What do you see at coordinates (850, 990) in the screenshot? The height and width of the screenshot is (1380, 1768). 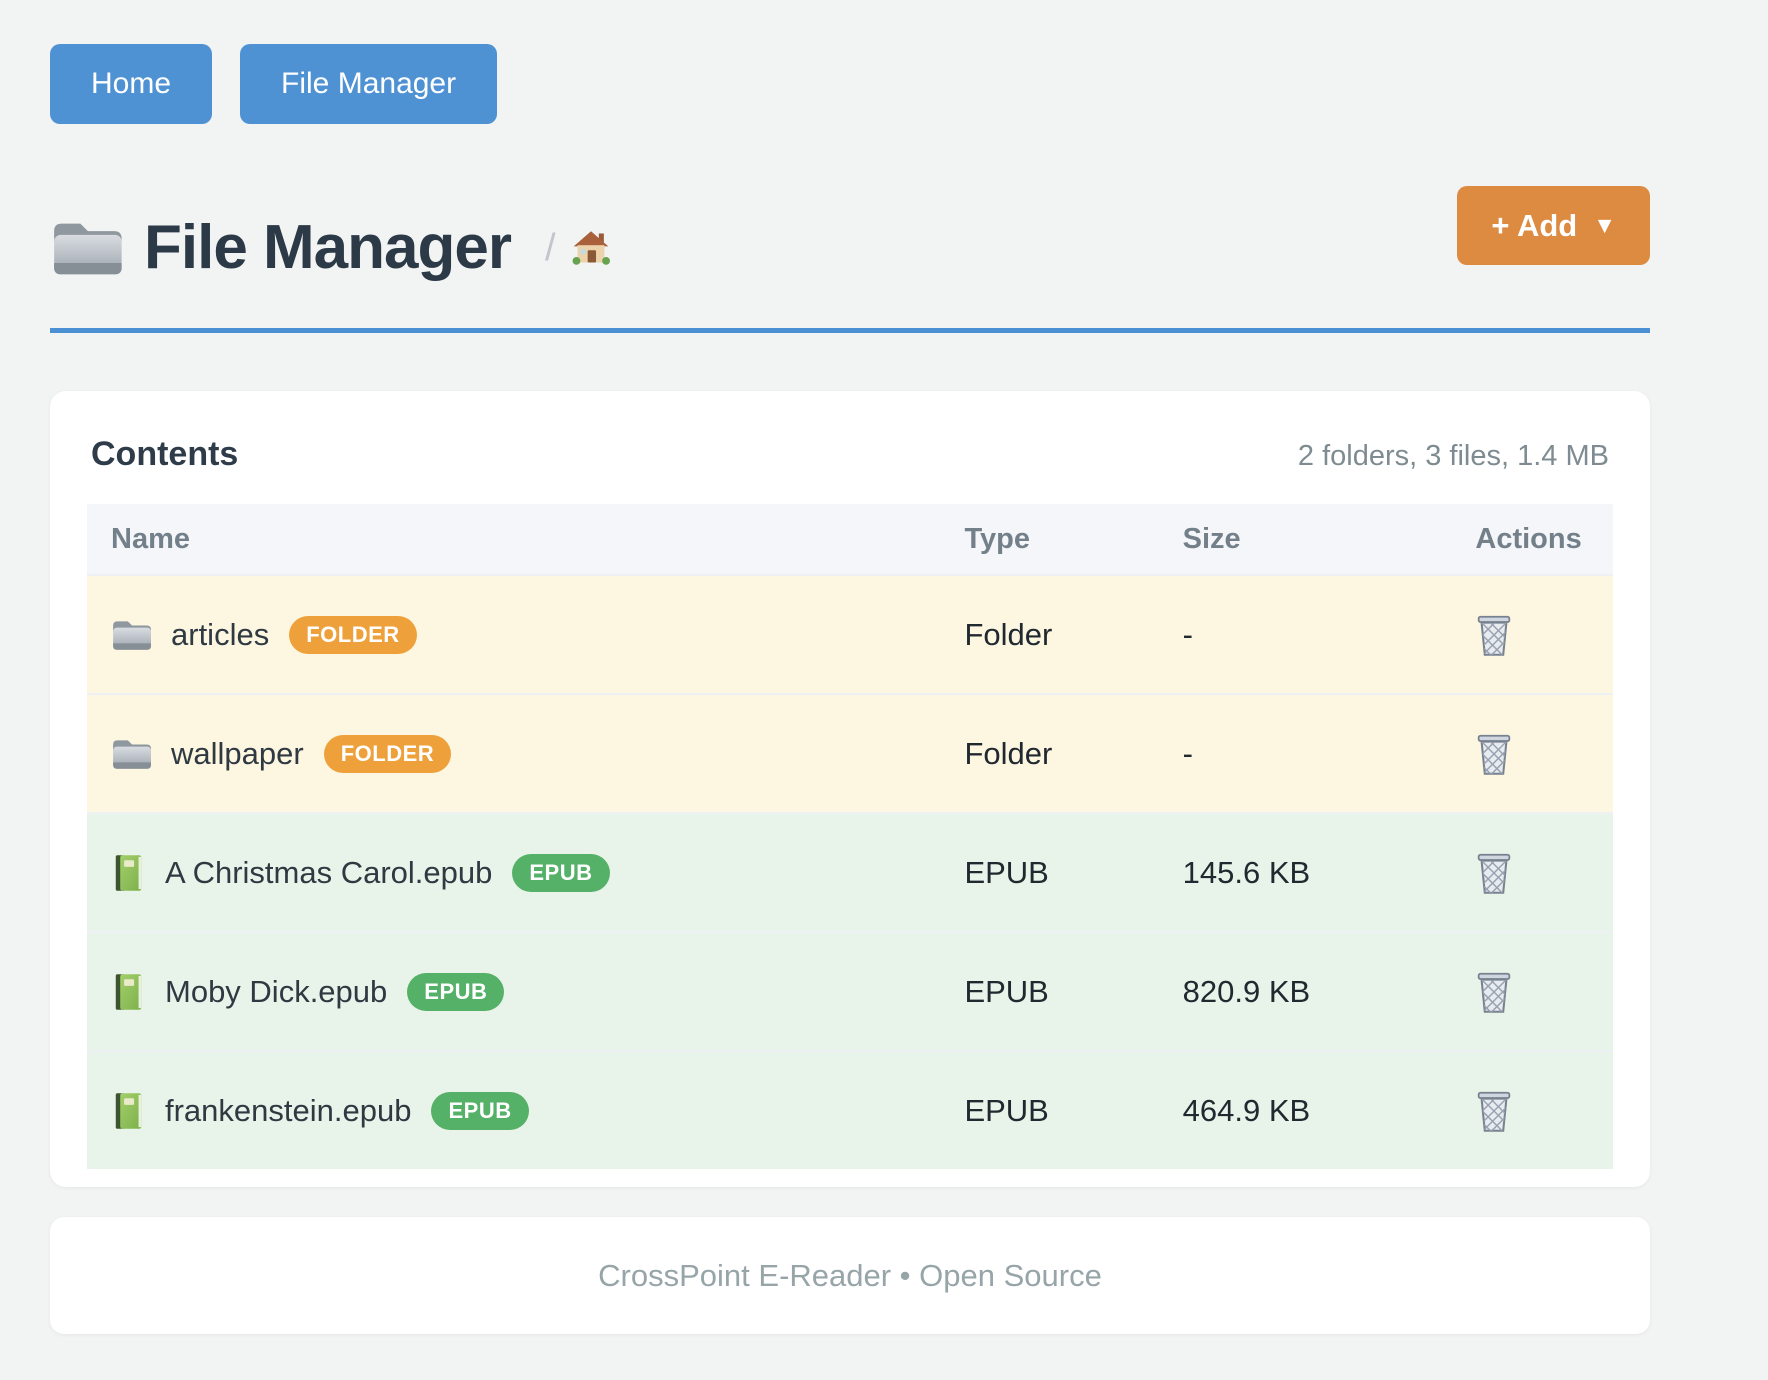 I see `table-row: Moby Dick.epub EPUB EPUB 820.9 KB` at bounding box center [850, 990].